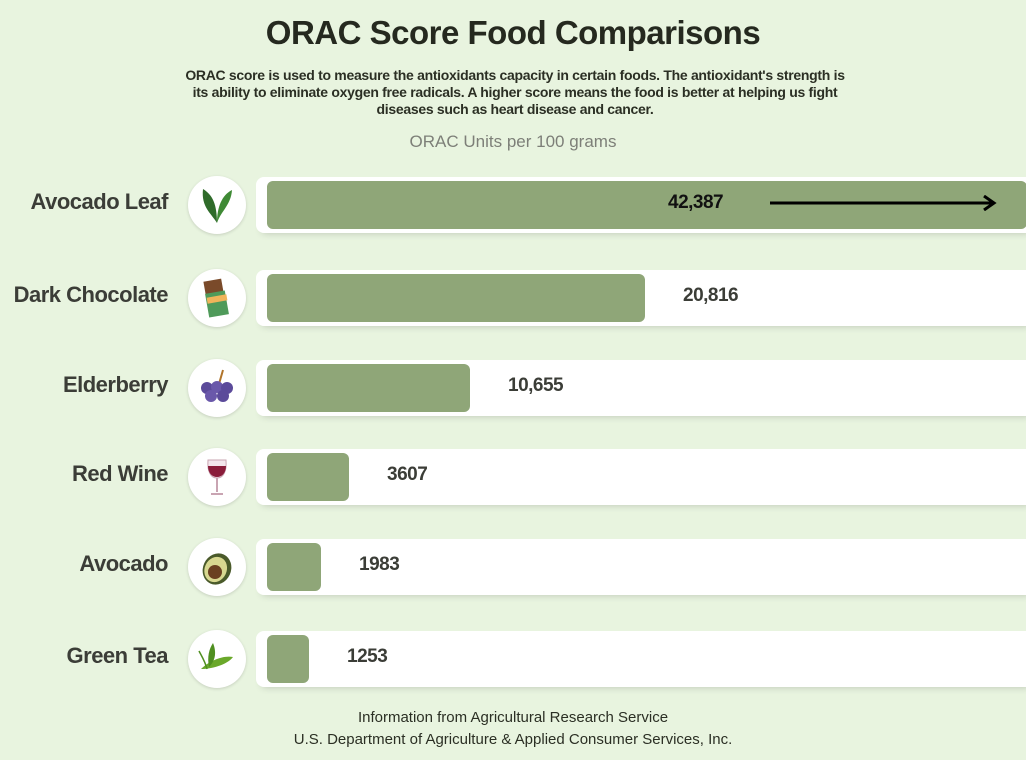 The width and height of the screenshot is (1026, 760). I want to click on tea-leaf-icon, so click(217, 659).